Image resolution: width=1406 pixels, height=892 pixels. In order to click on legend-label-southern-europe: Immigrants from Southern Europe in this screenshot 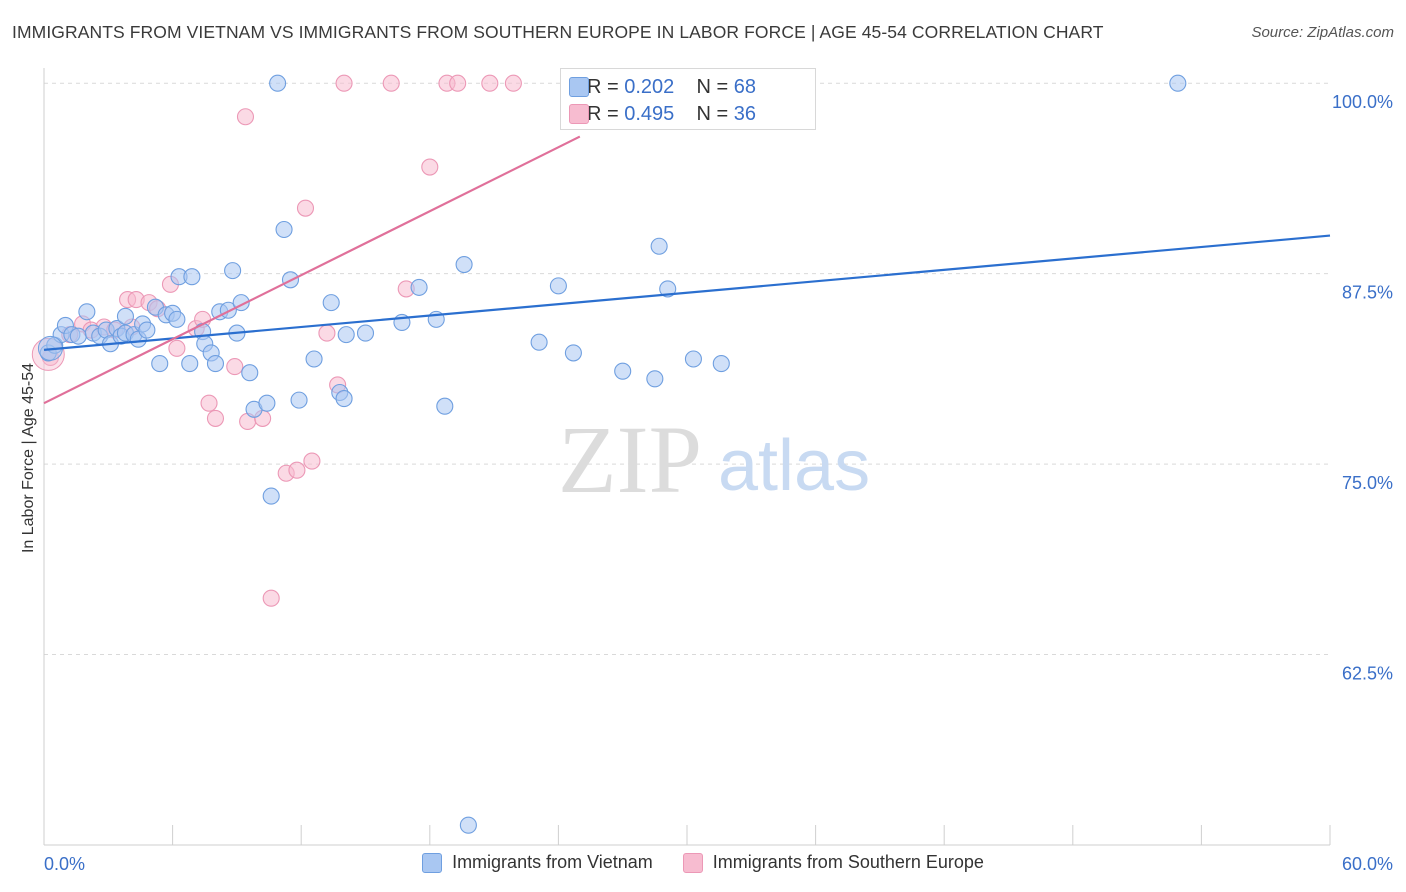, I will do `click(848, 862)`.